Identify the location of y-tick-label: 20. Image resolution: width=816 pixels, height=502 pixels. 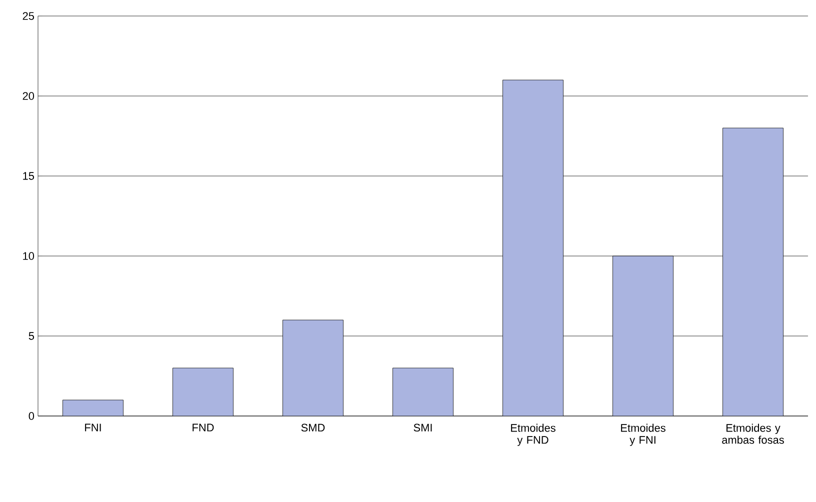
(28, 96).